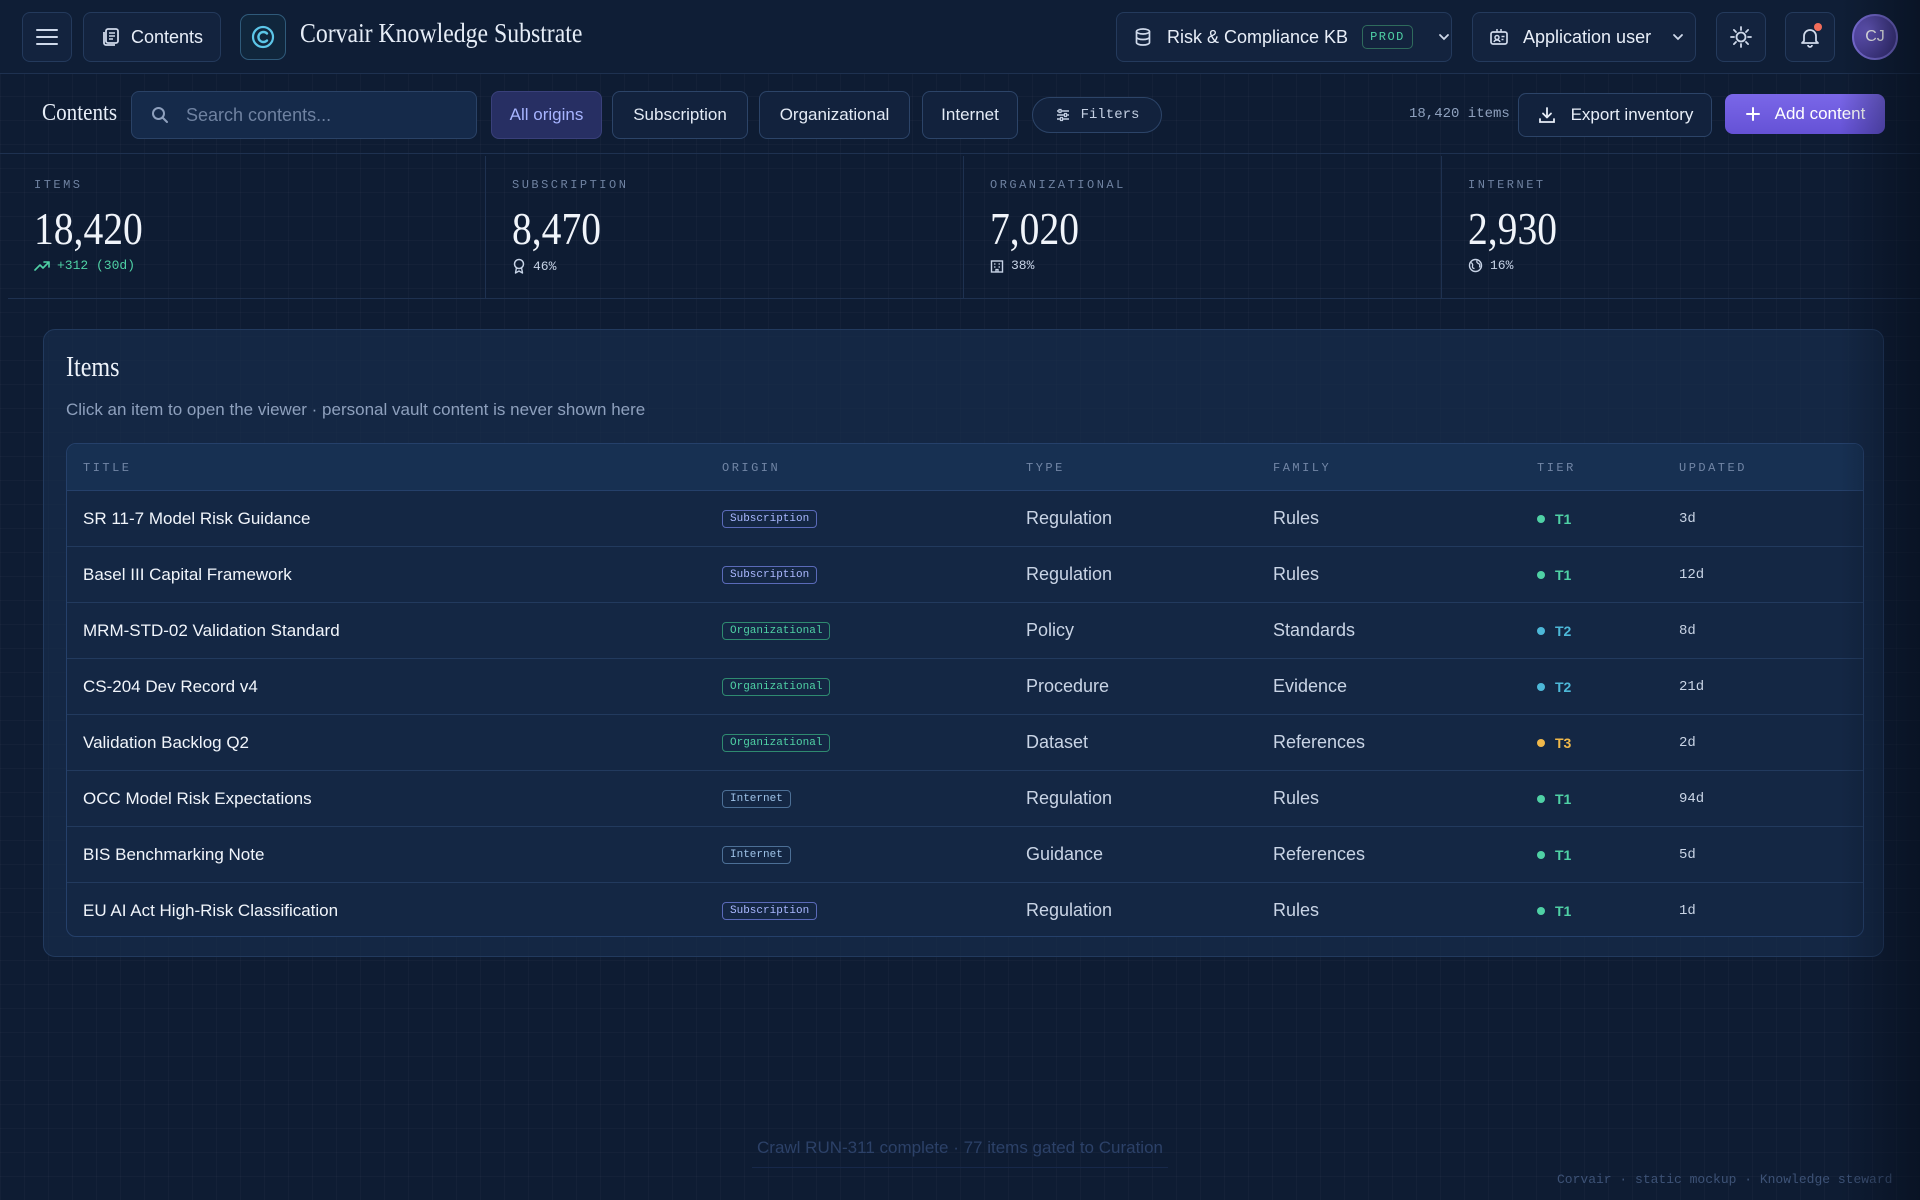  I want to click on stat-value: 2,930, so click(1513, 228).